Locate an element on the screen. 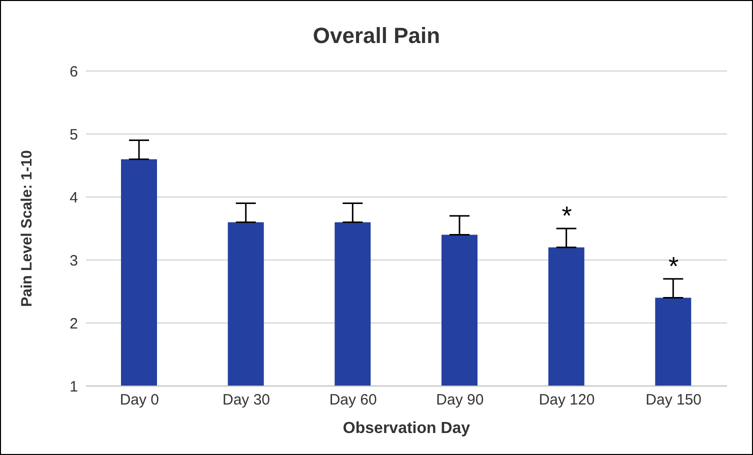 This screenshot has height=455, width=753. y-tick-label: 1 is located at coordinates (74, 387).